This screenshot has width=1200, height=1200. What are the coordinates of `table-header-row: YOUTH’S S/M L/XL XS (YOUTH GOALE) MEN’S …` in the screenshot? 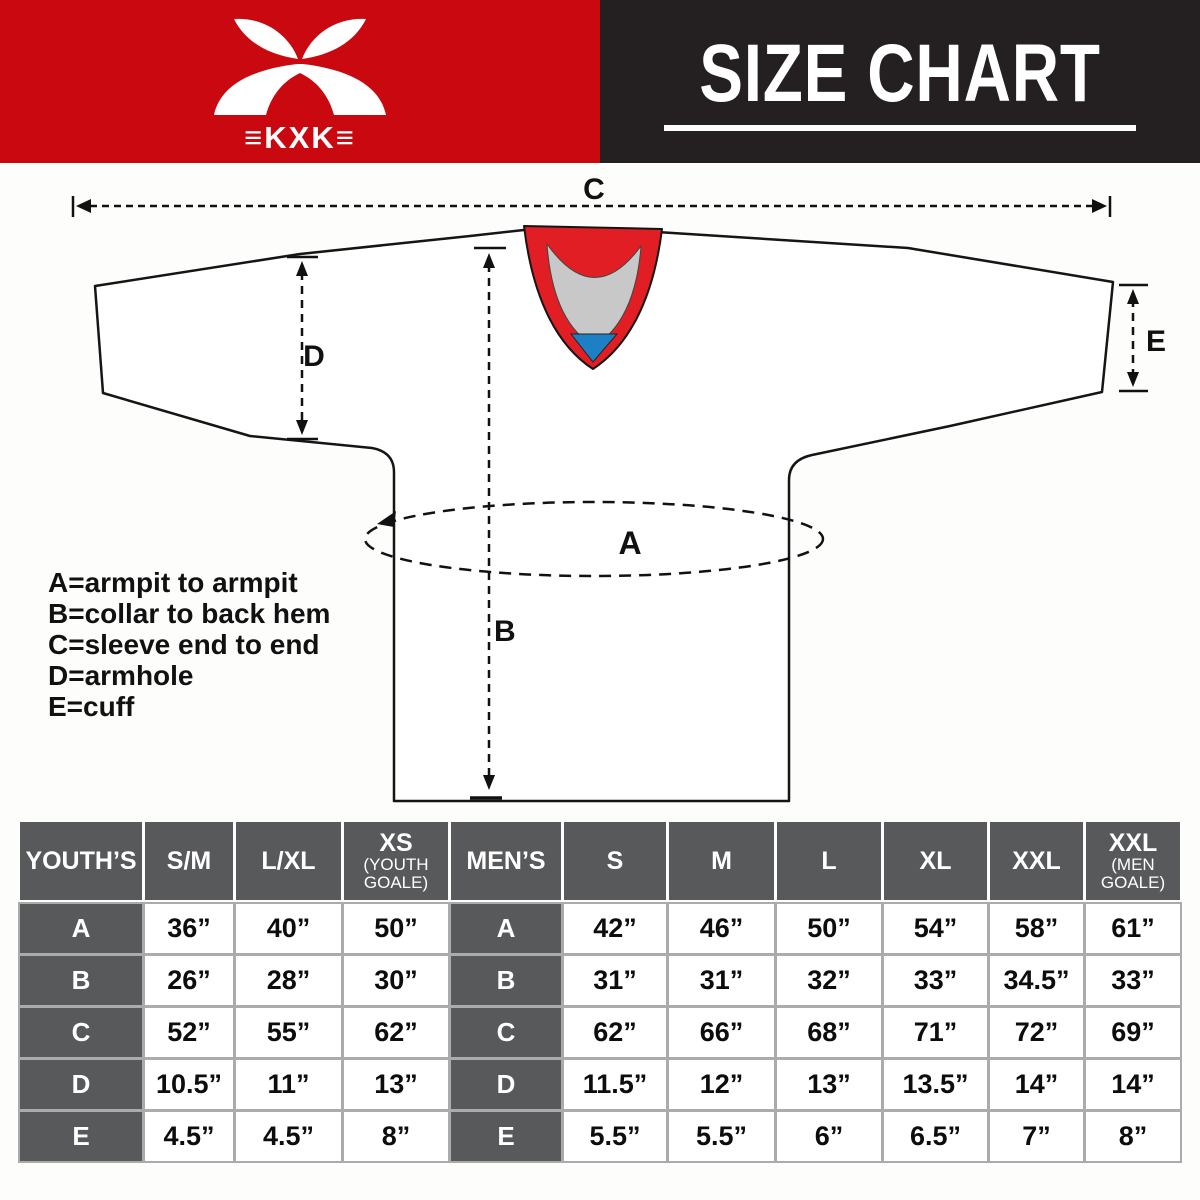 It's located at (600, 861).